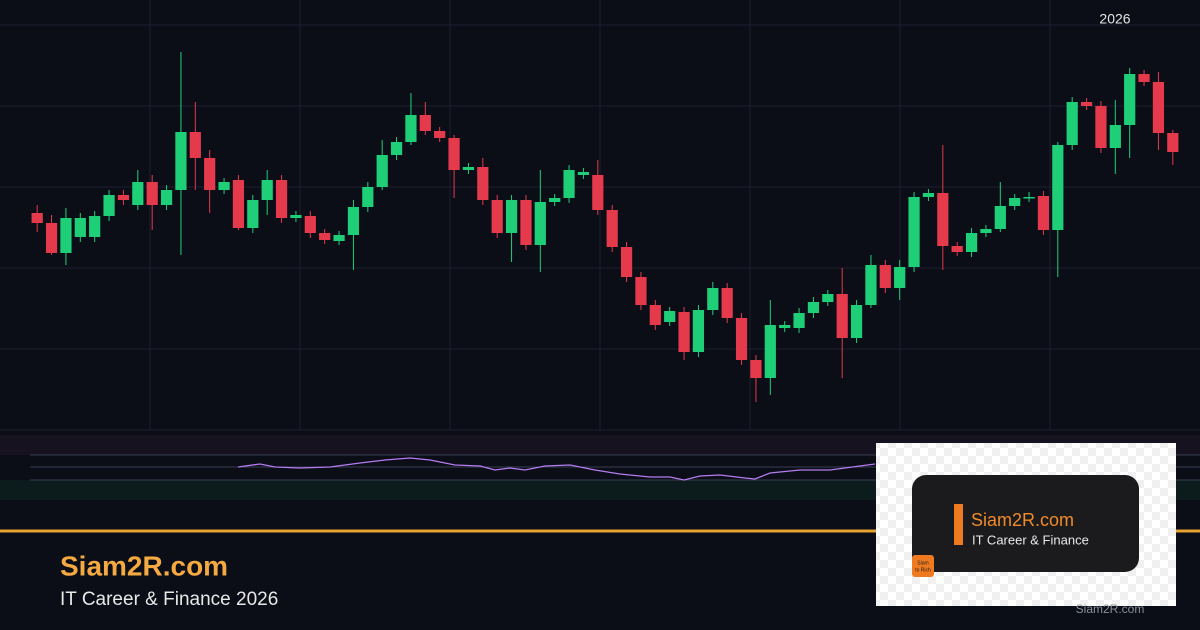  I want to click on indicator, so click(556, 469).